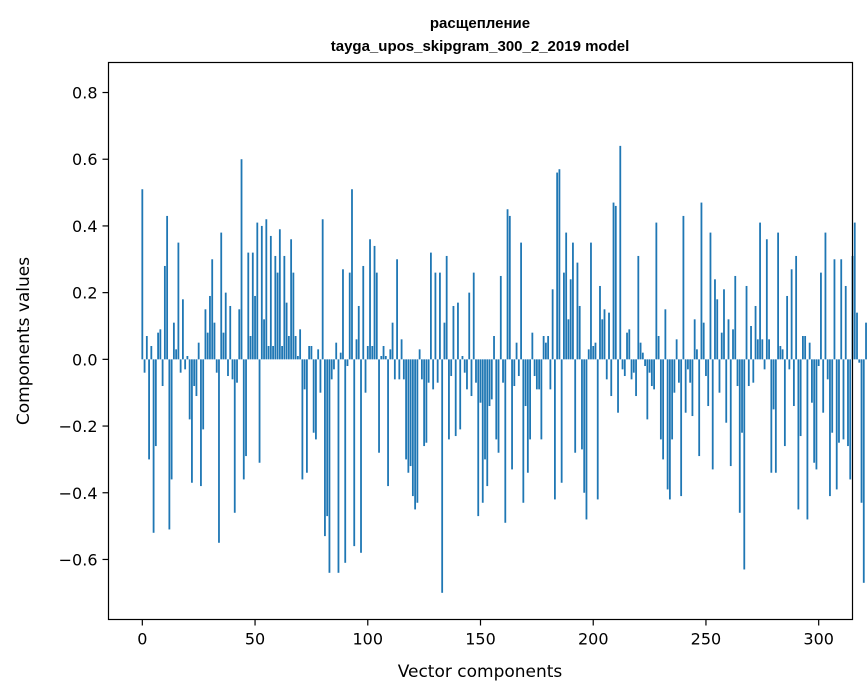 The width and height of the screenshot is (867, 696). What do you see at coordinates (78, 493) in the screenshot?
I see `y-tick-label-1: −0.4` at bounding box center [78, 493].